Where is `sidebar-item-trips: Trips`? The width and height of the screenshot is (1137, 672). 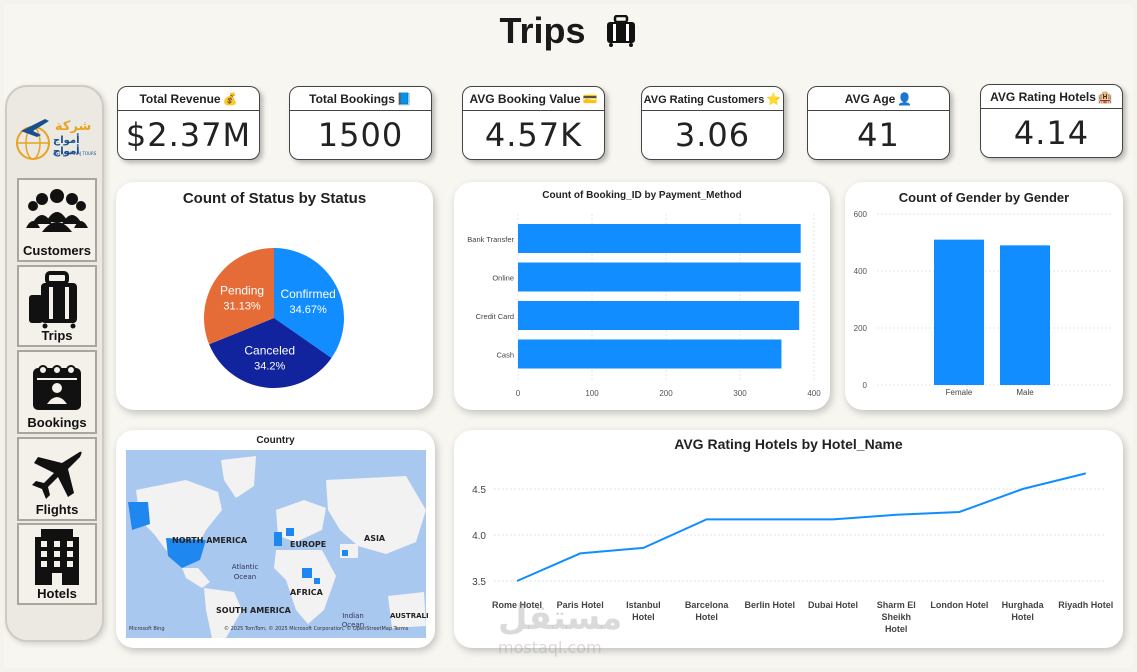
sidebar-item-trips: Trips is located at coordinates (57, 306).